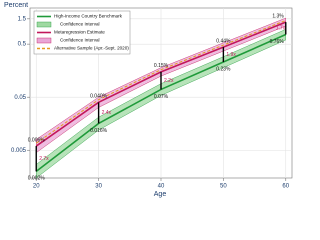  I want to click on ratio-label: 2.2x, so click(169, 81).